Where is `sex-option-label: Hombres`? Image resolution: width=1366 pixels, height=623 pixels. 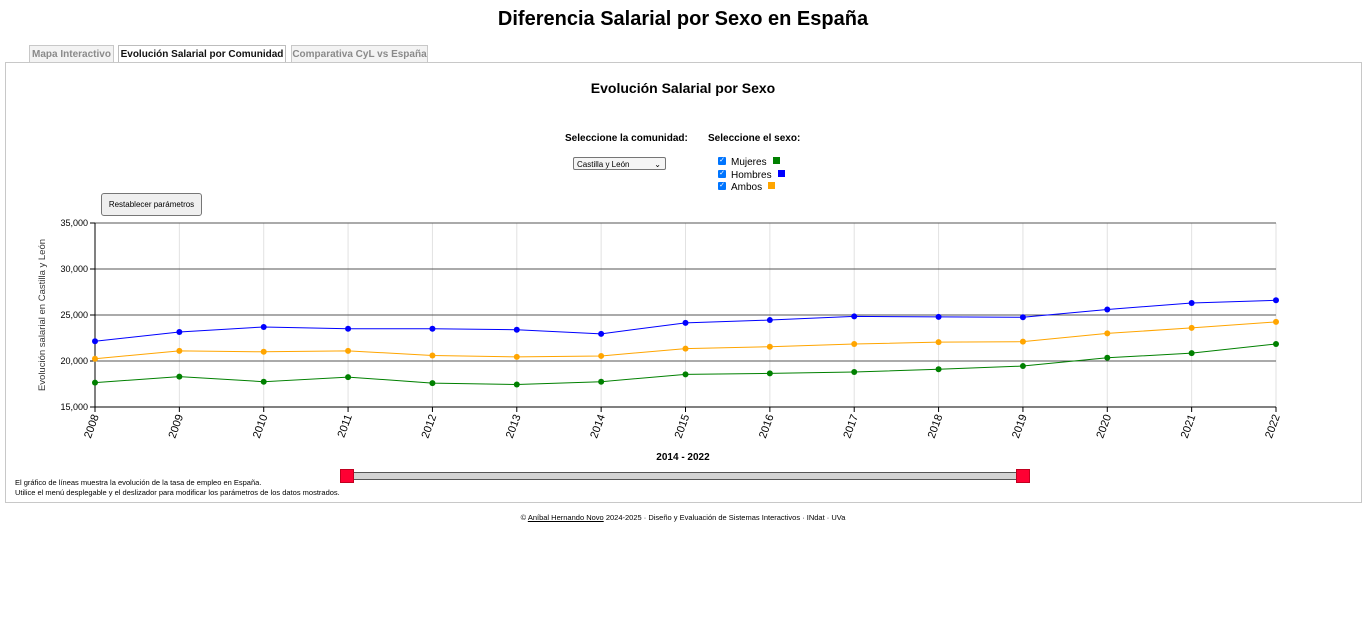 sex-option-label: Hombres is located at coordinates (751, 175).